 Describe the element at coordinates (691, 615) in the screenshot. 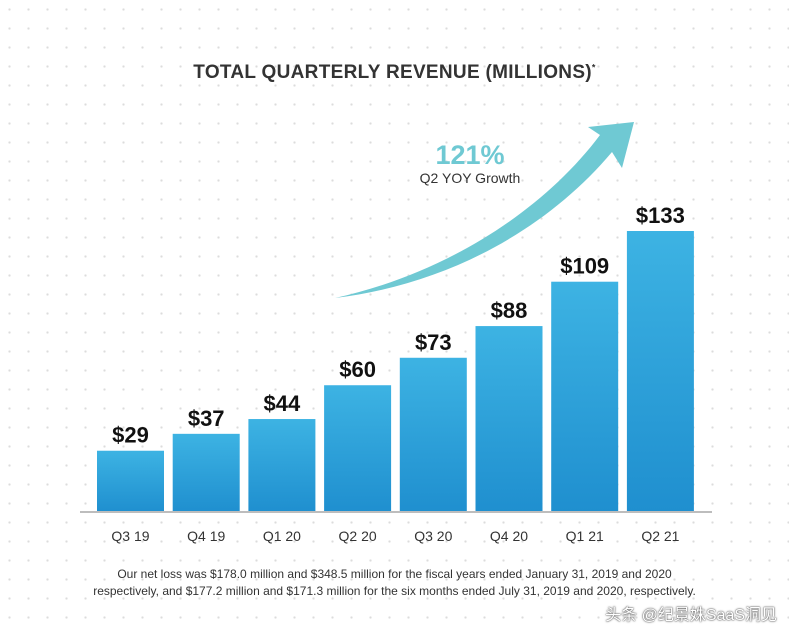

I see `watermark: 头条 @纪景姝SaaS洞见` at that location.